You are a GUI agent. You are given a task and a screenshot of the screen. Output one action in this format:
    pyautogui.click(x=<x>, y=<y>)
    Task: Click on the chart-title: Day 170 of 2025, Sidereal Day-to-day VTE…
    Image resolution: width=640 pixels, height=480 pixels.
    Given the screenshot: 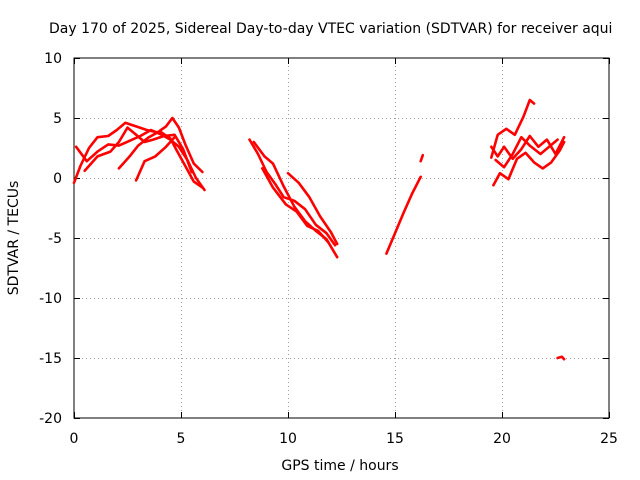 What is the action you would take?
    pyautogui.click(x=330, y=29)
    